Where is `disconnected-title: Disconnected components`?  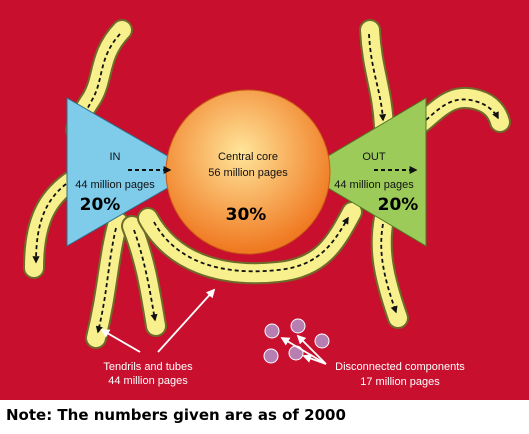 disconnected-title: Disconnected components is located at coordinates (400, 367).